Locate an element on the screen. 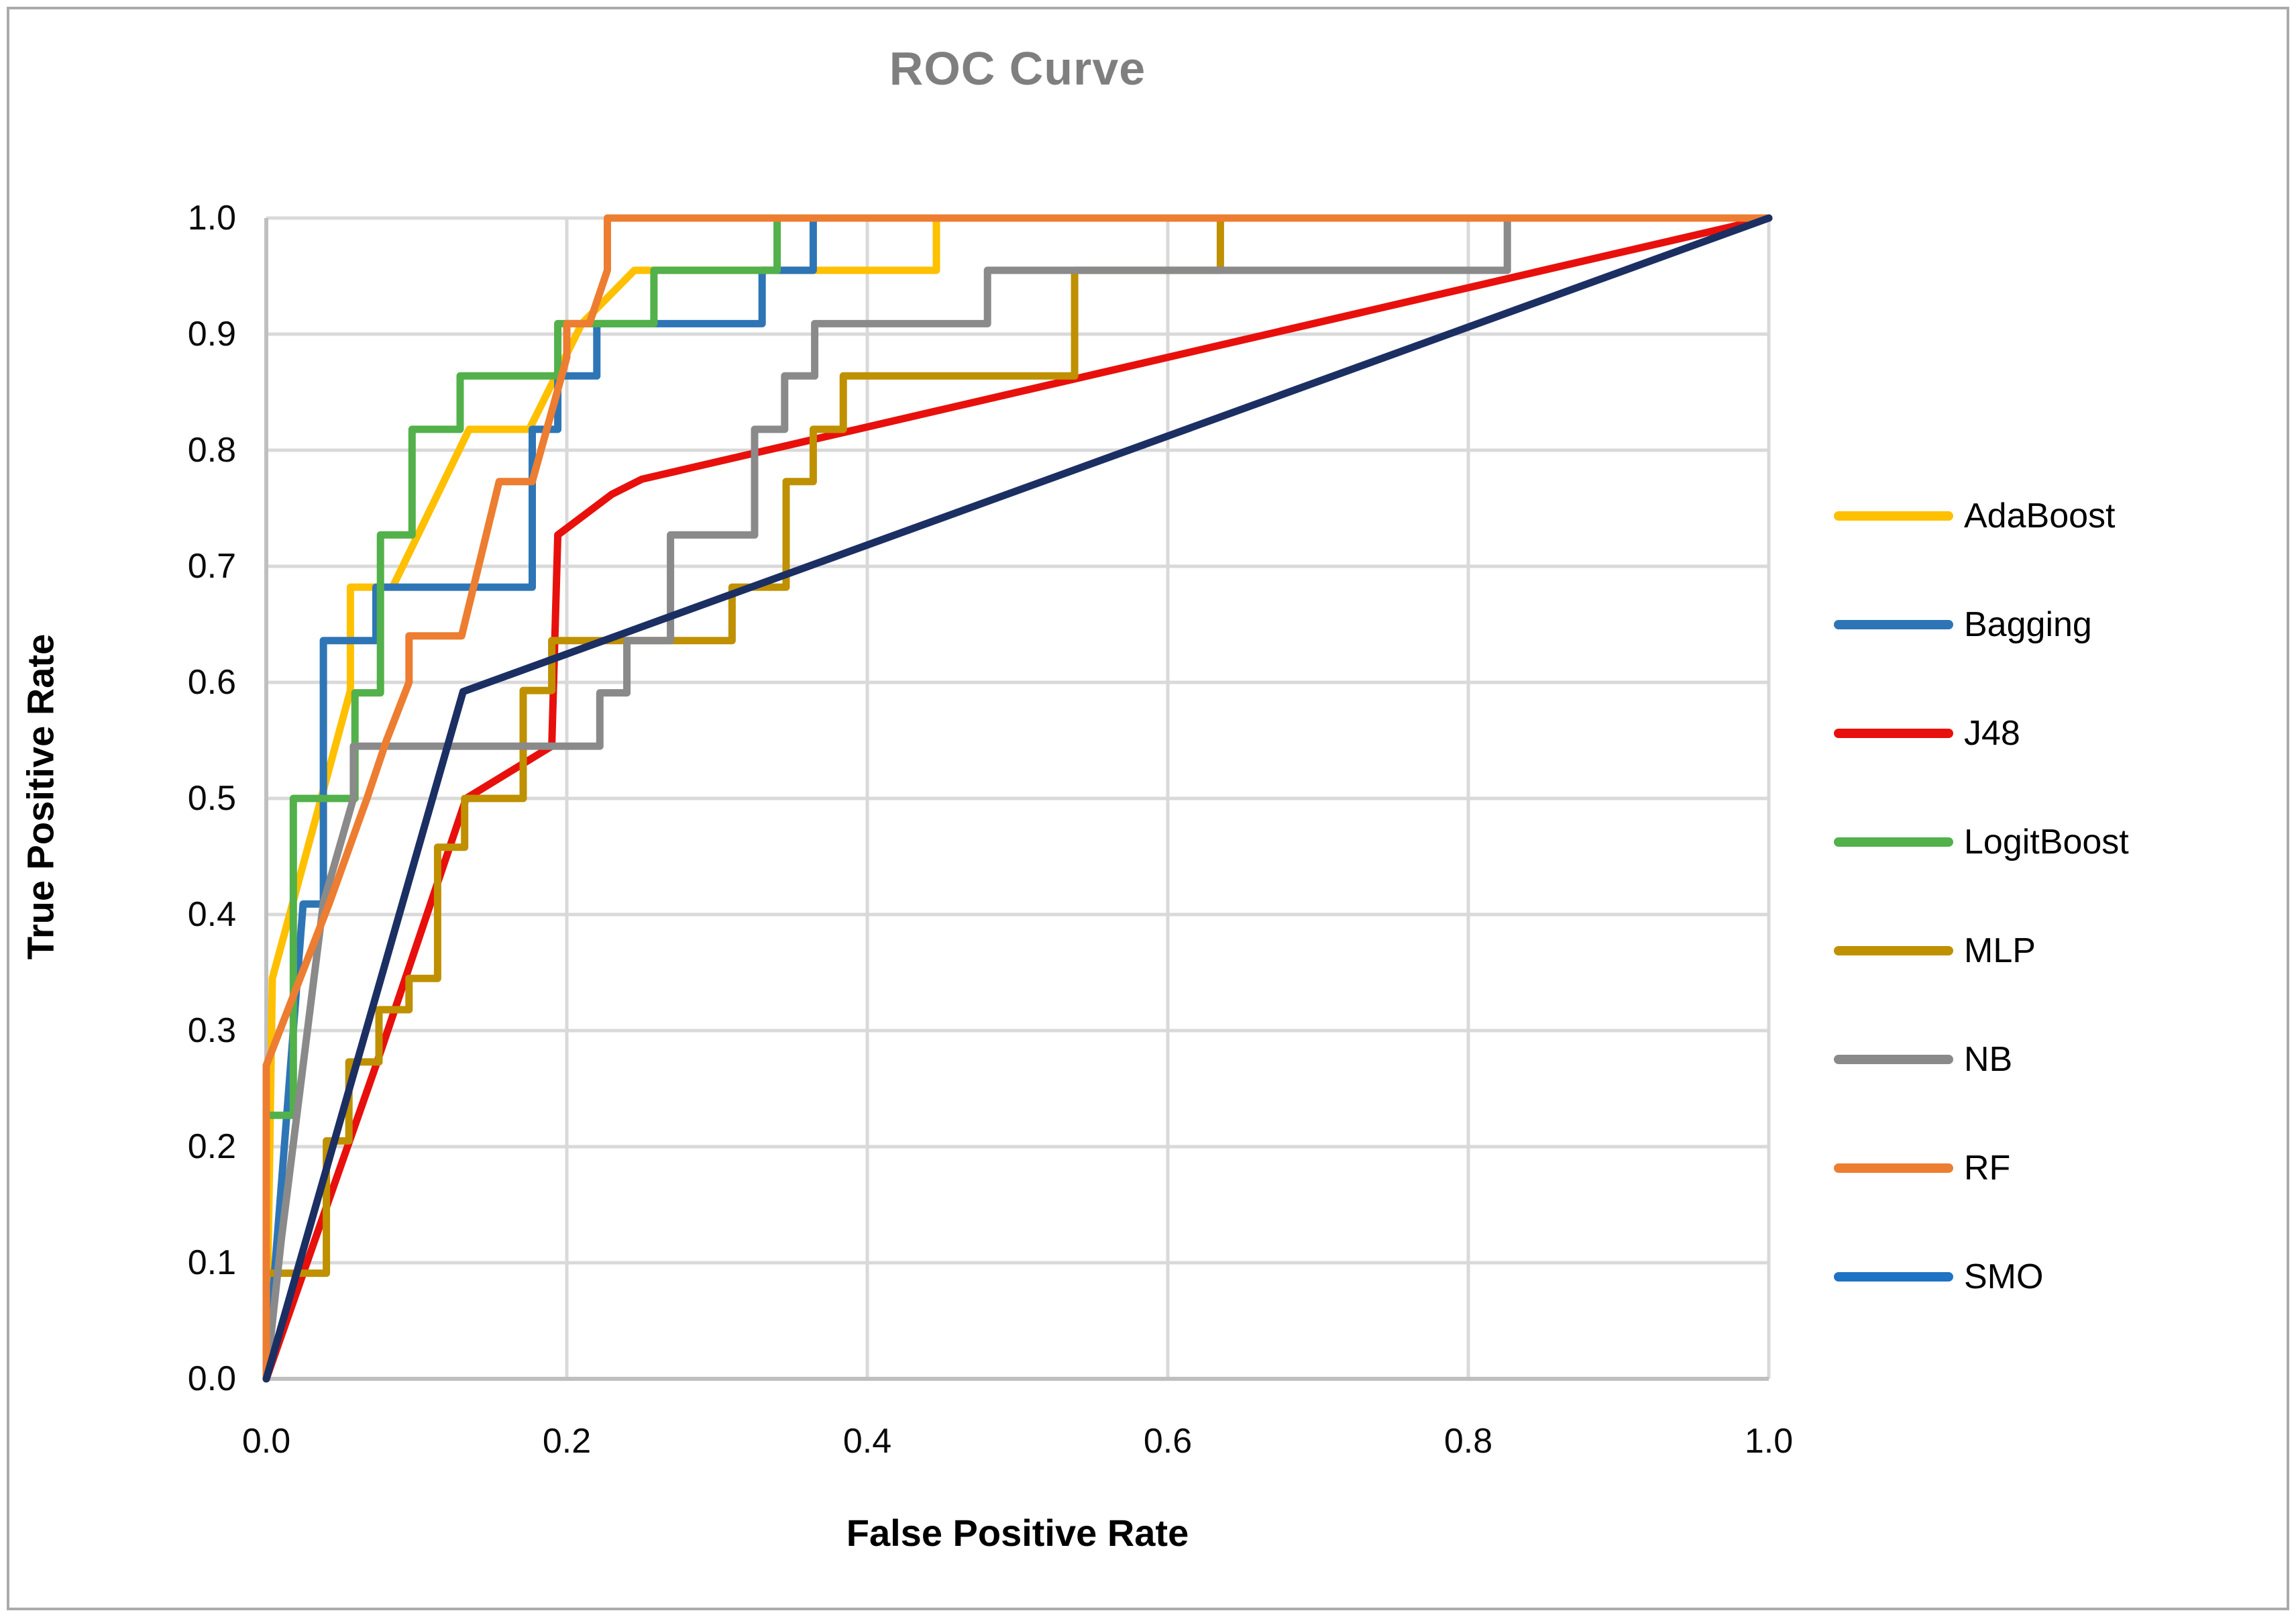 The width and height of the screenshot is (2296, 1617). y-tick-label-1.0: 1.0 is located at coordinates (211, 218).